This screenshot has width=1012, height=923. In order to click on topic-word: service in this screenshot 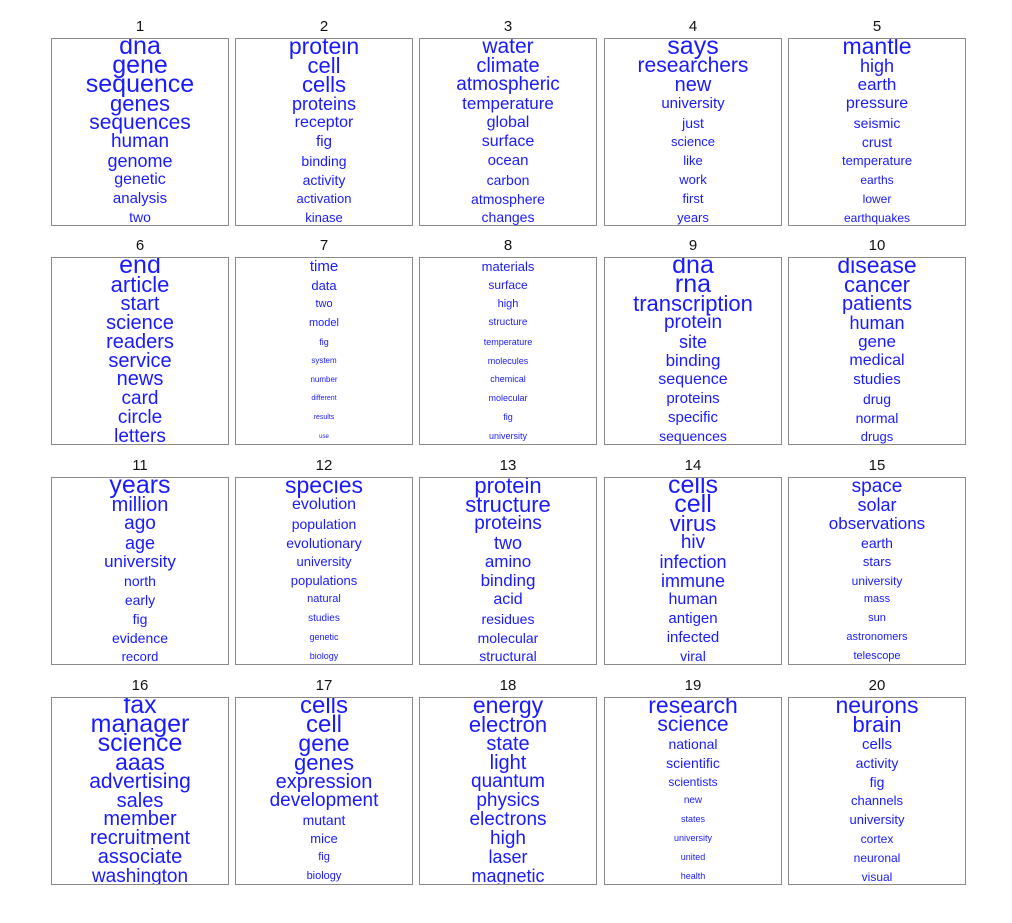, I will do `click(140, 360)`.